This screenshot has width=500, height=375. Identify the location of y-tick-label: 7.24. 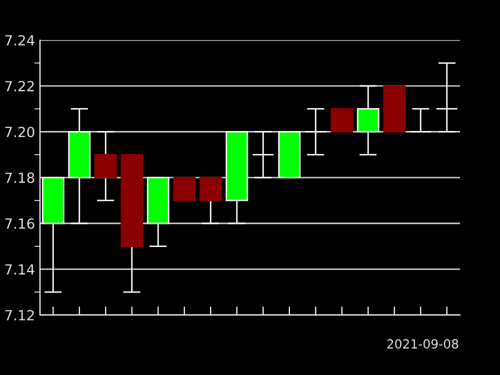
(19, 40).